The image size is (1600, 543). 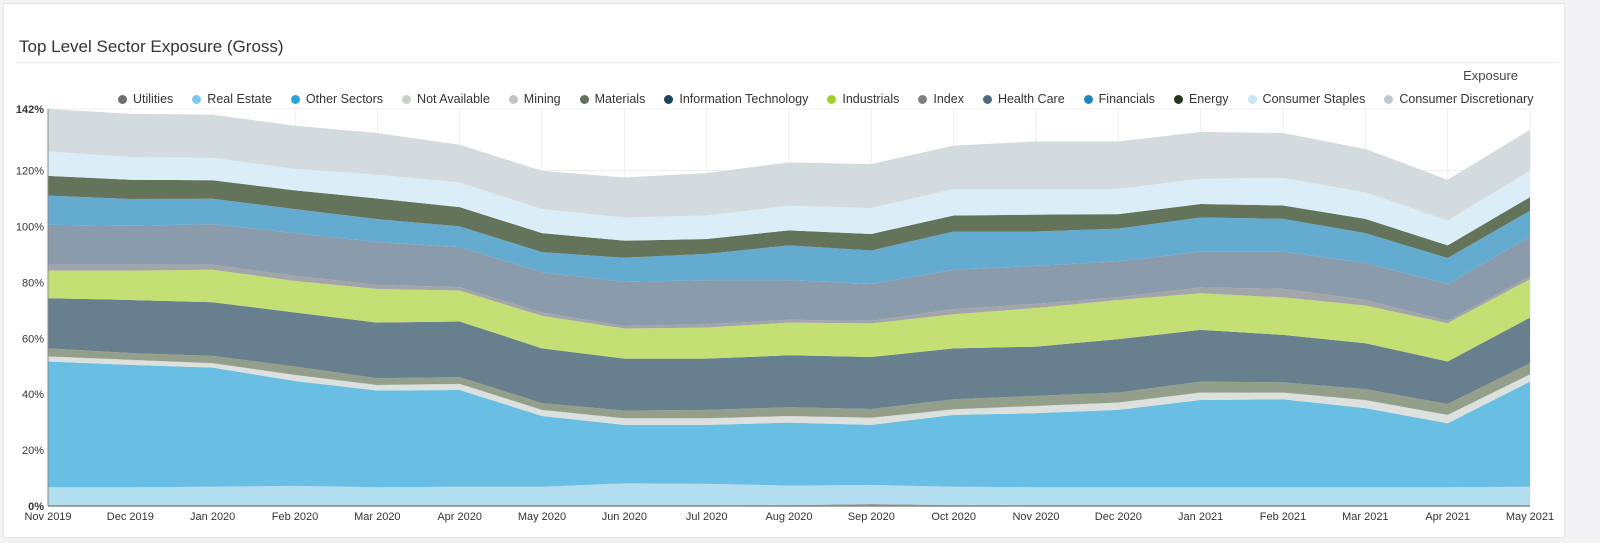 I want to click on x-tick-label: Jan 2021, so click(x=1200, y=517).